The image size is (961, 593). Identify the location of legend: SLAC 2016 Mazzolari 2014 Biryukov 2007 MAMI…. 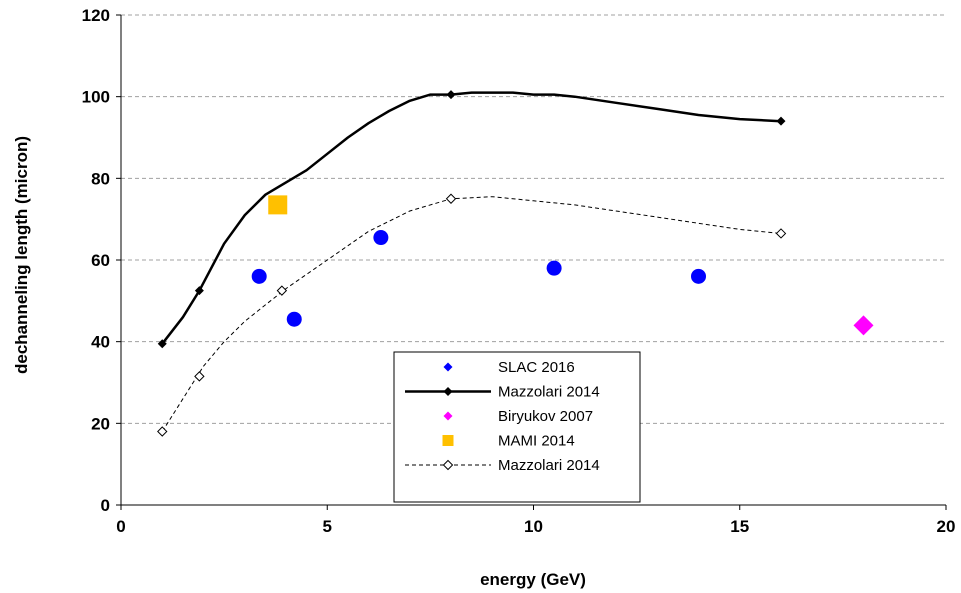
(517, 427).